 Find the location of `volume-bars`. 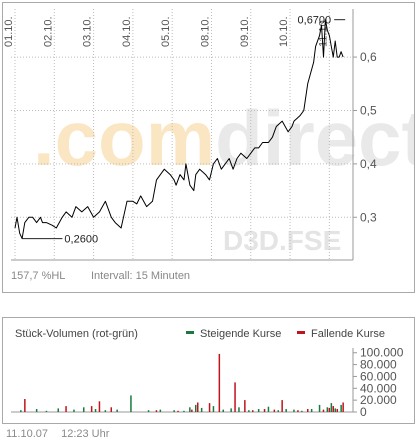

volume-bars is located at coordinates (182, 382).